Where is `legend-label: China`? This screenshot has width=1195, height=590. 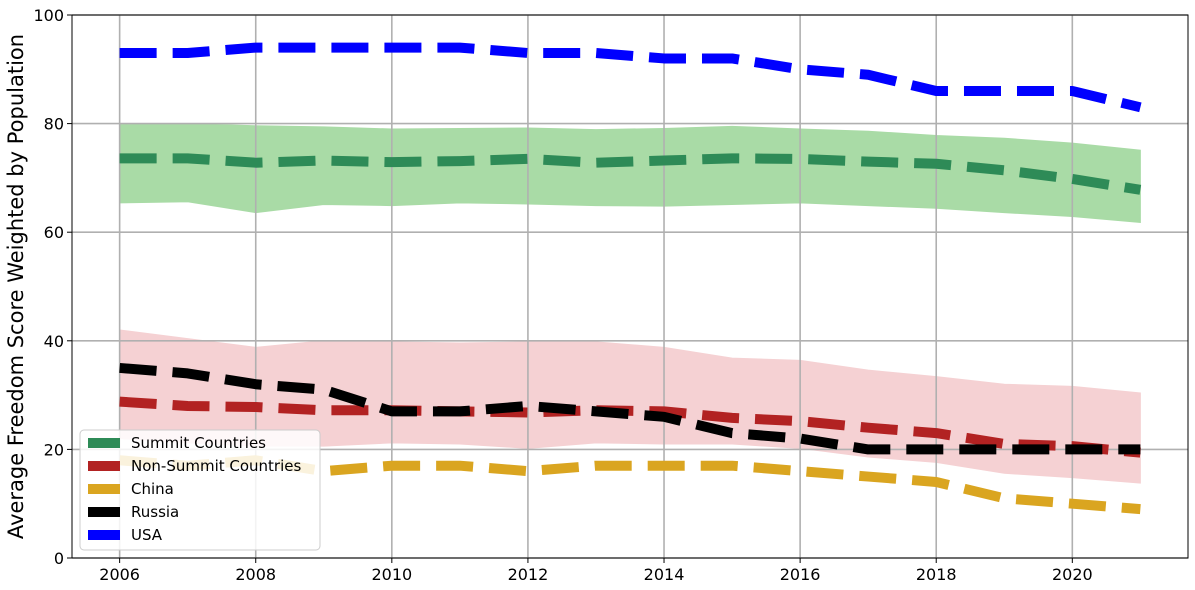
legend-label: China is located at coordinates (152, 489).